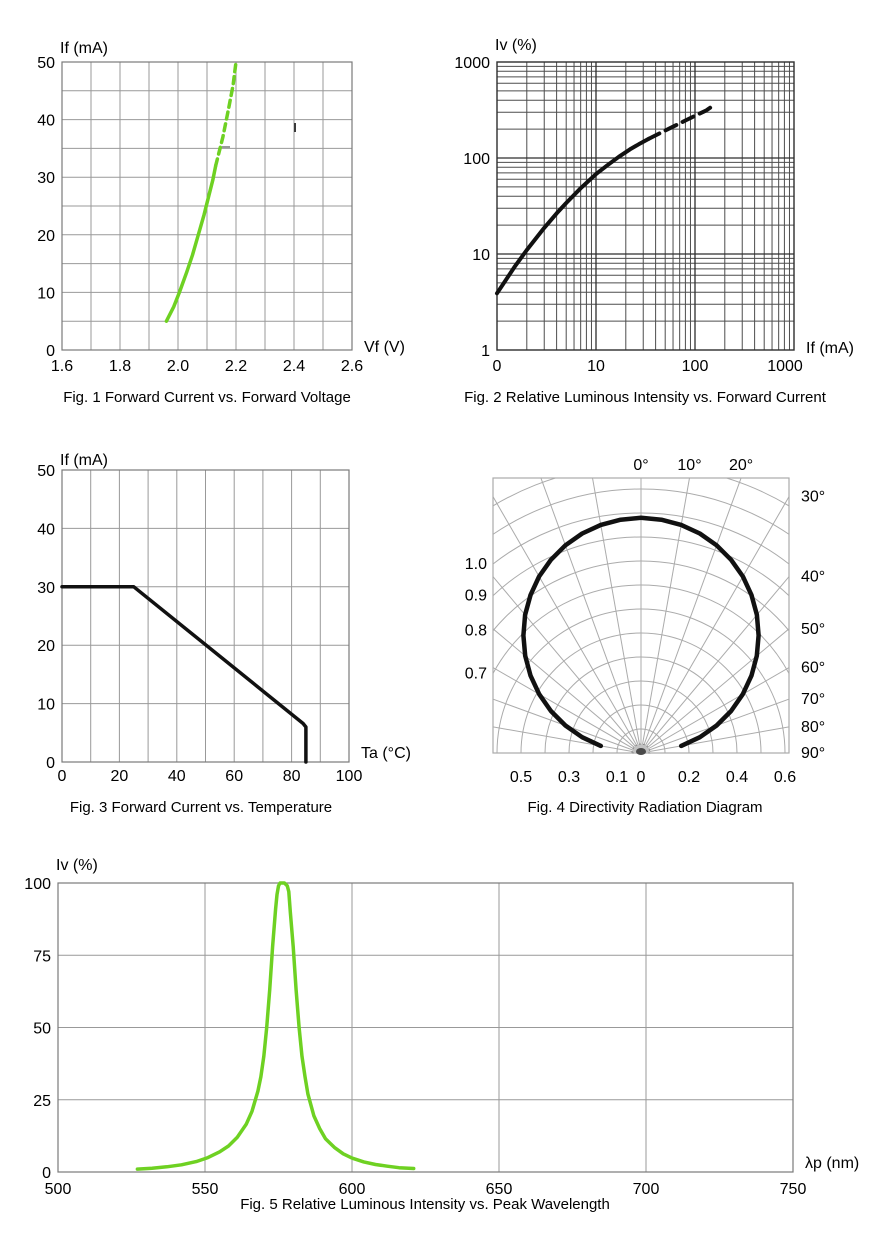  I want to click on series-maximum-forward-current-derating, so click(184, 674).